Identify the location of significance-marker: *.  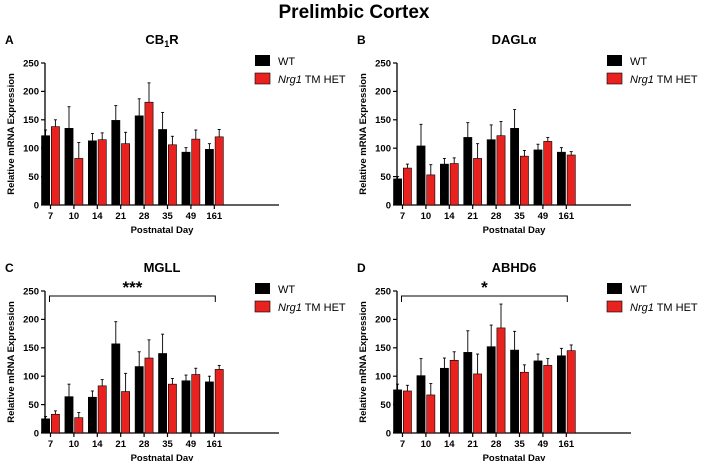
(484, 287).